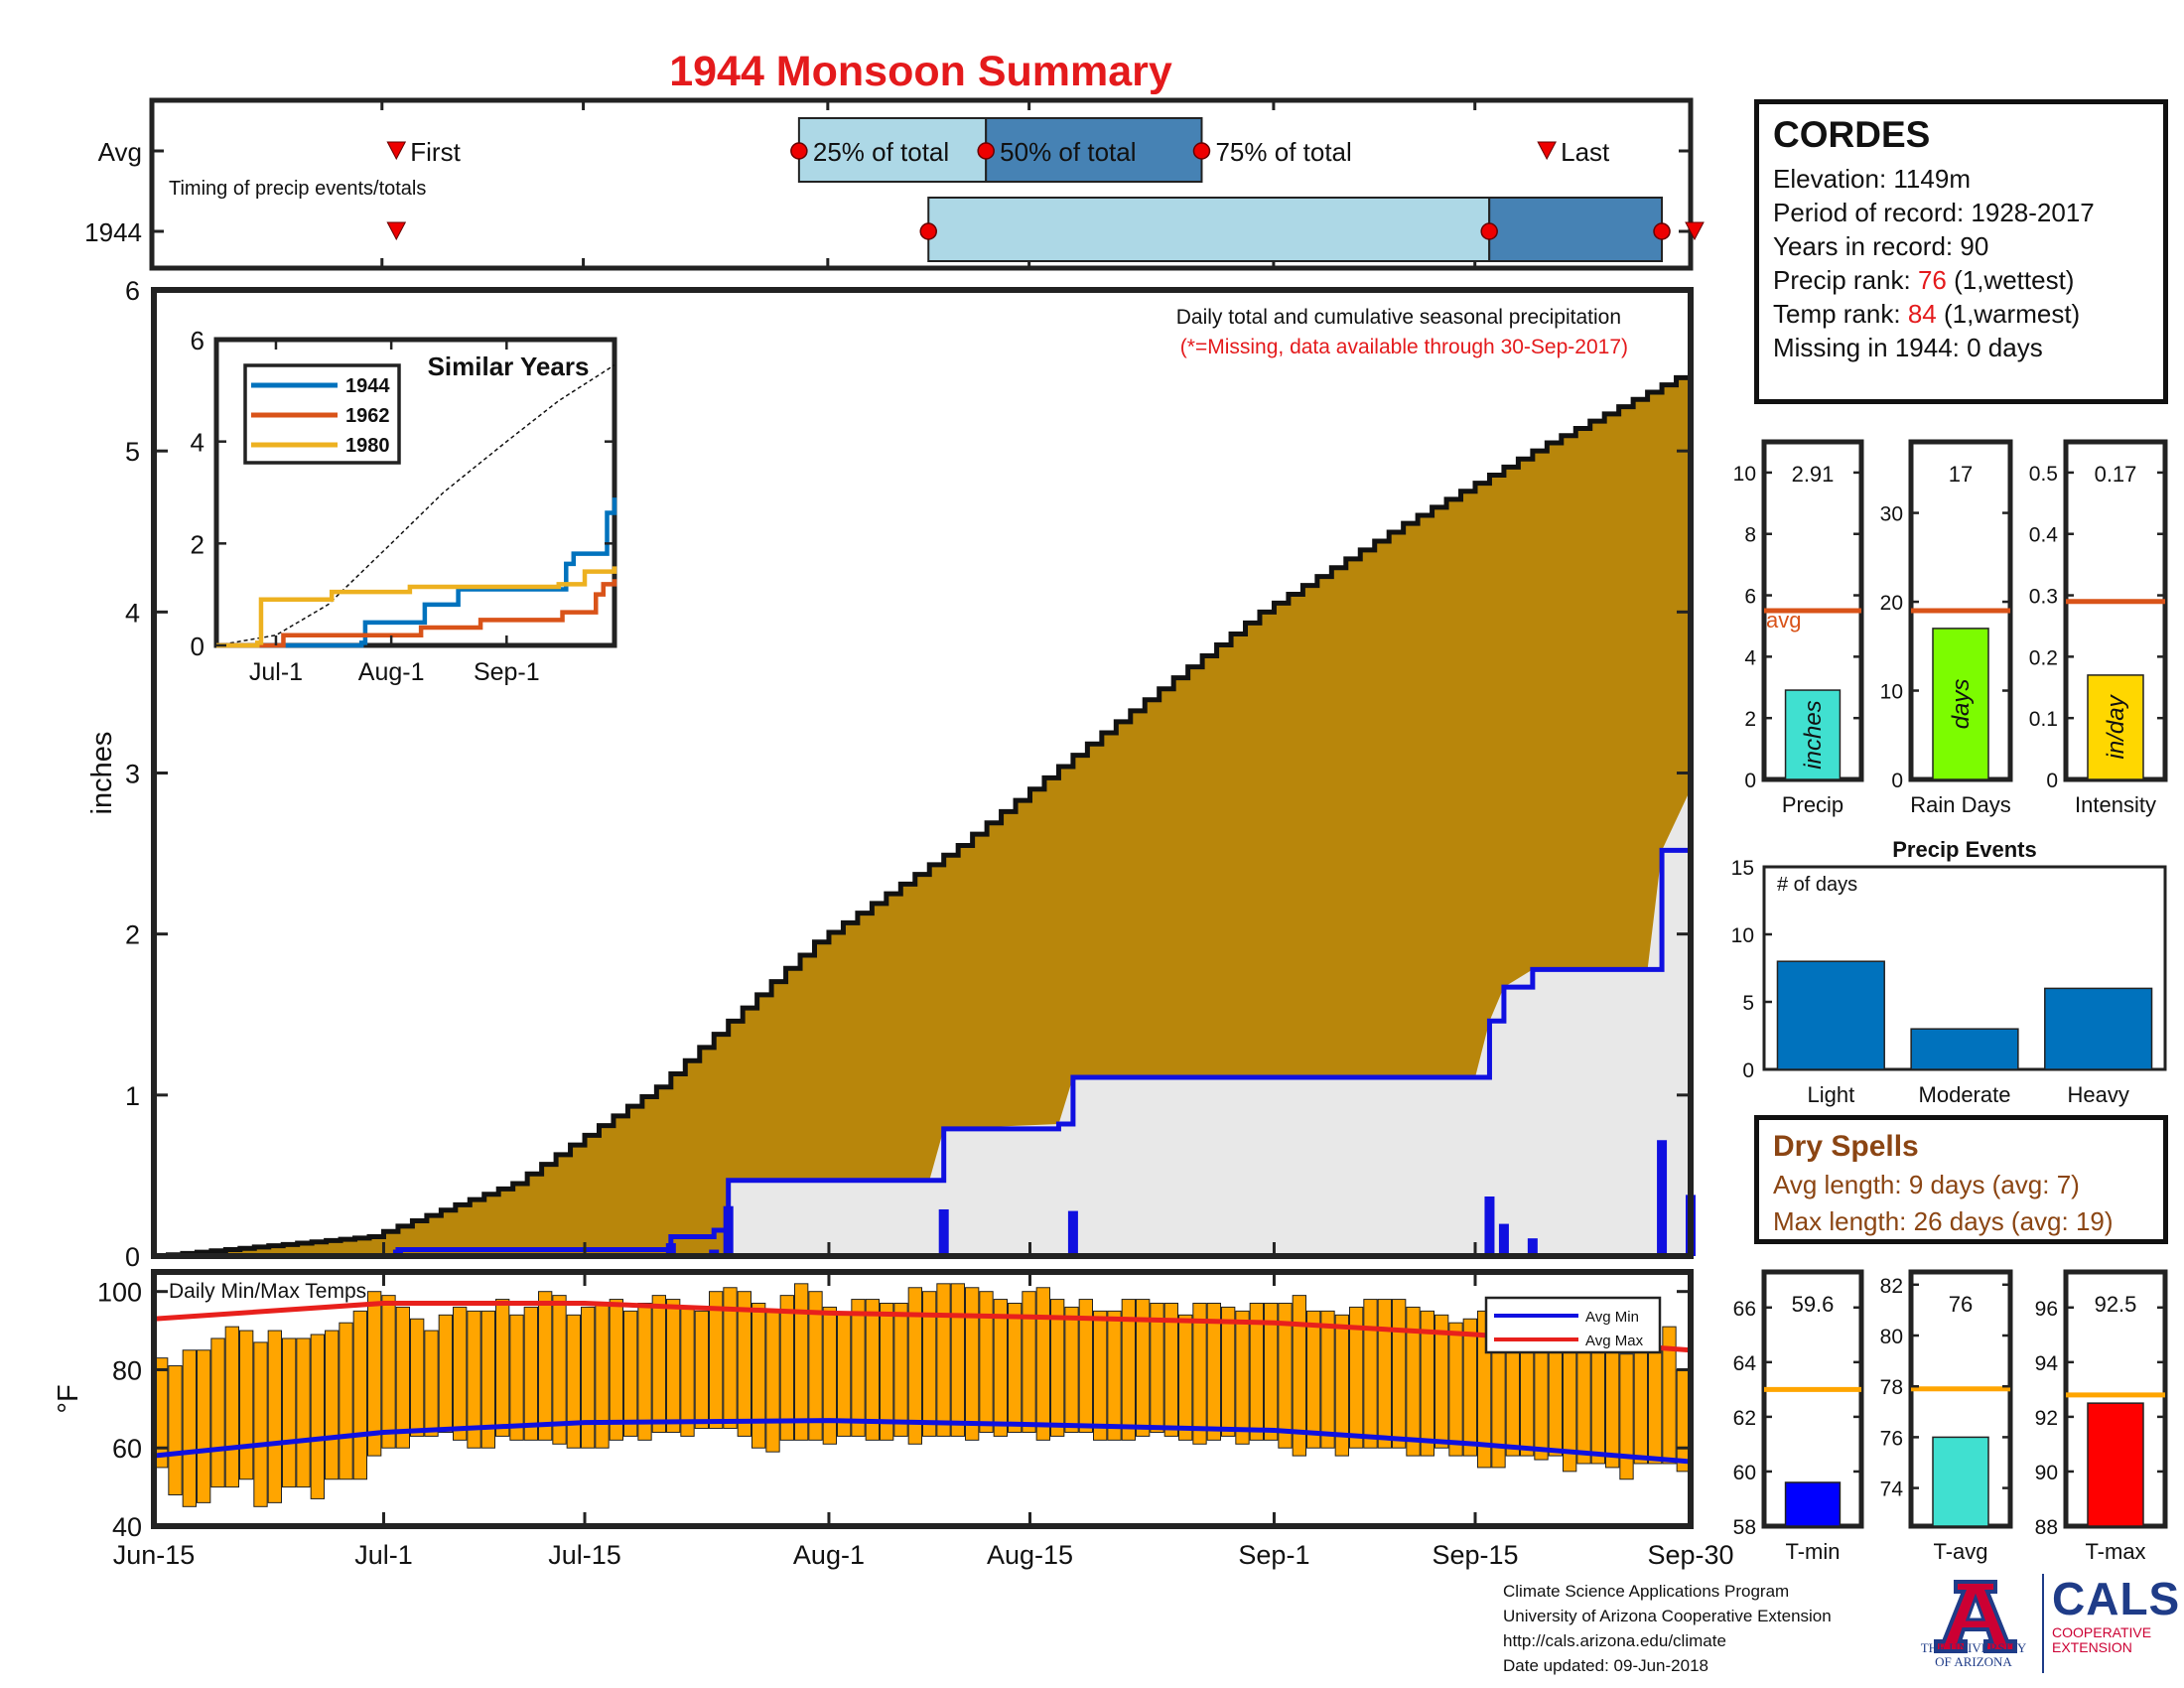 The image size is (2184, 1688). I want to click on similar-years-x-tick-label: Aug-1, so click(391, 672).